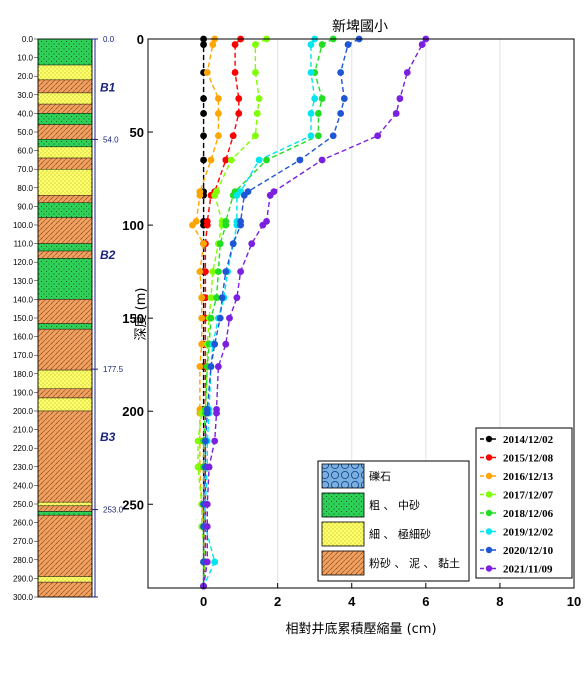 This screenshot has width=588, height=673. What do you see at coordinates (133, 504) in the screenshot?
I see `y-tick-label: 250` at bounding box center [133, 504].